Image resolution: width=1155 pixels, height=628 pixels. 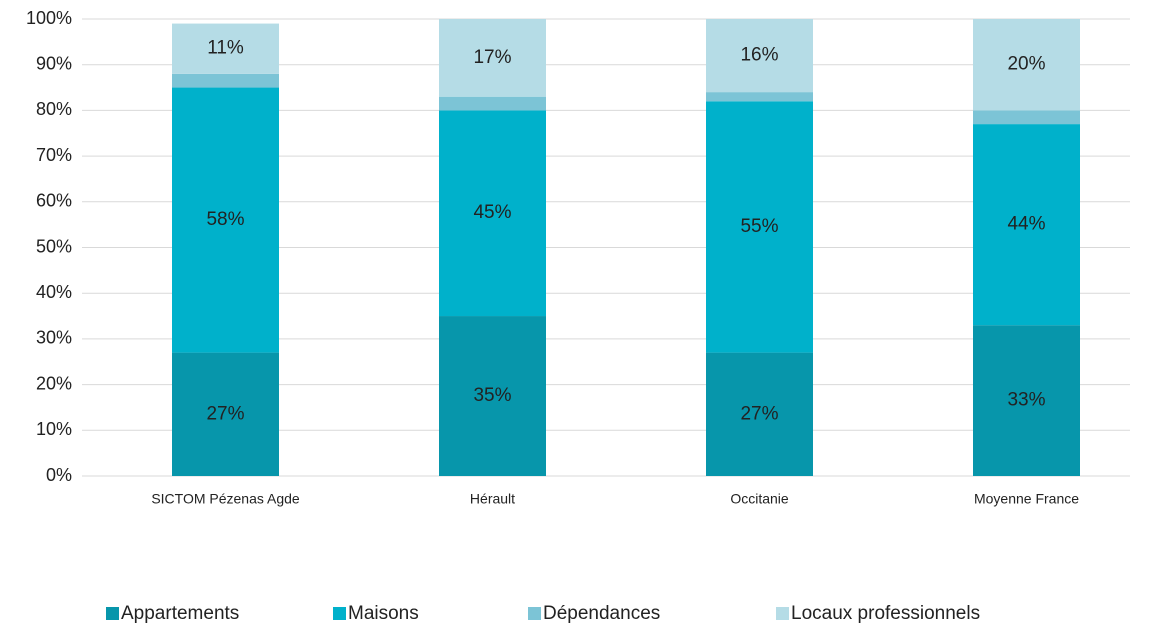 I want to click on y-tick-label: 90%, so click(x=54, y=63).